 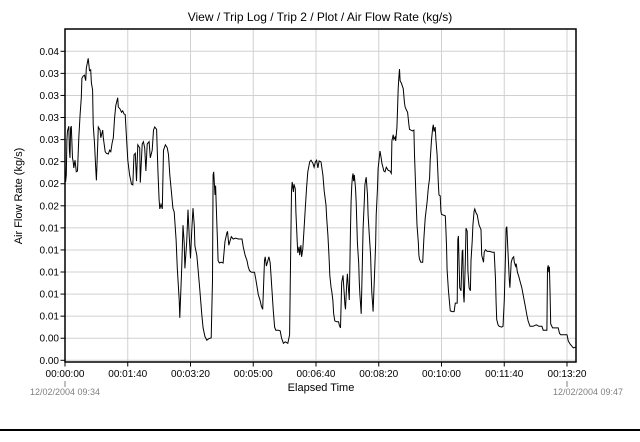 What do you see at coordinates (504, 374) in the screenshot?
I see `x-tick-label: 00:11:40` at bounding box center [504, 374].